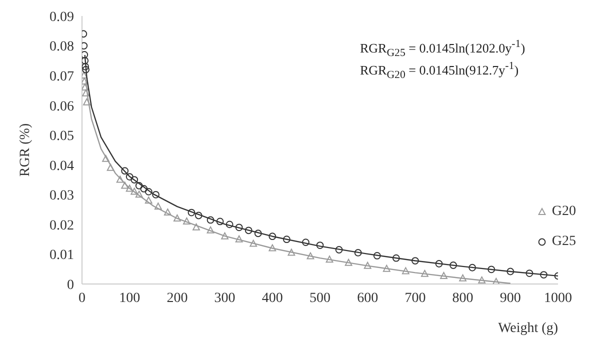 This screenshot has height=344, width=600. I want to click on y-tick-label: 0.04, so click(62, 166).